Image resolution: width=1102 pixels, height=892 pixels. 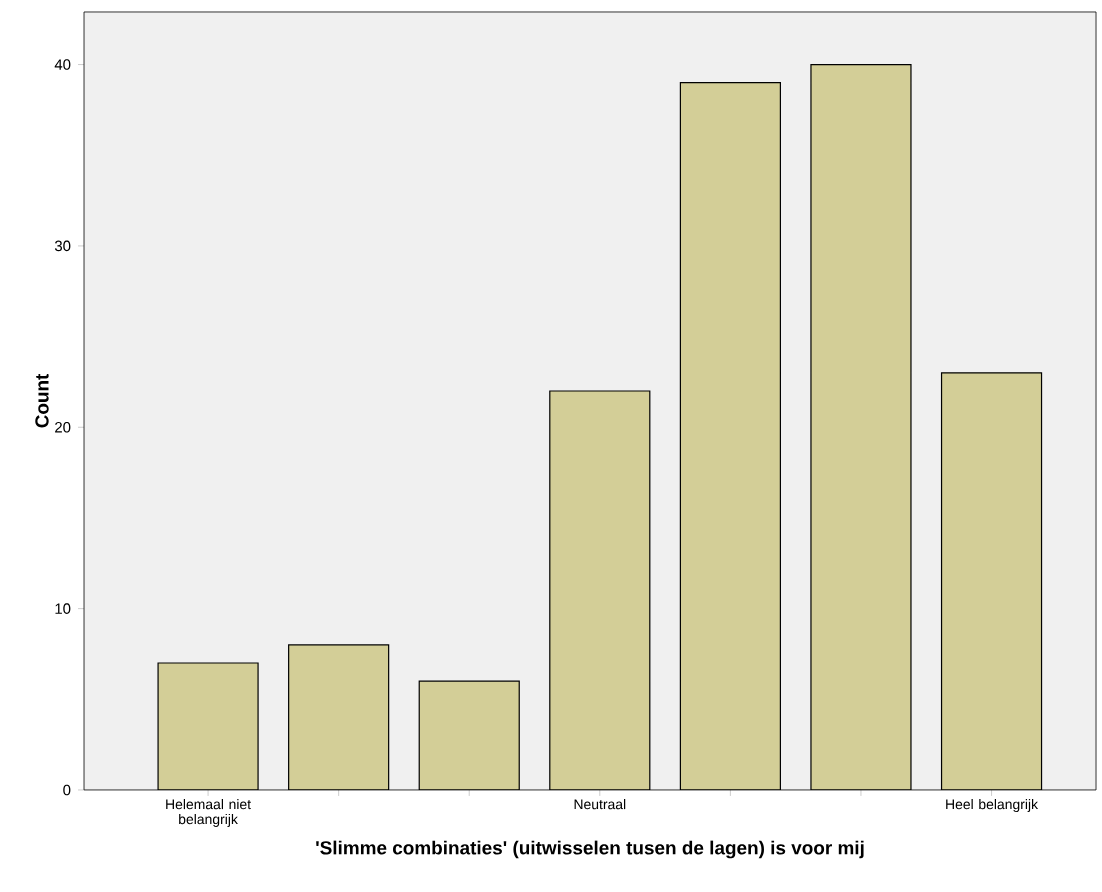 What do you see at coordinates (42, 400) in the screenshot?
I see `y-axis-title: Count` at bounding box center [42, 400].